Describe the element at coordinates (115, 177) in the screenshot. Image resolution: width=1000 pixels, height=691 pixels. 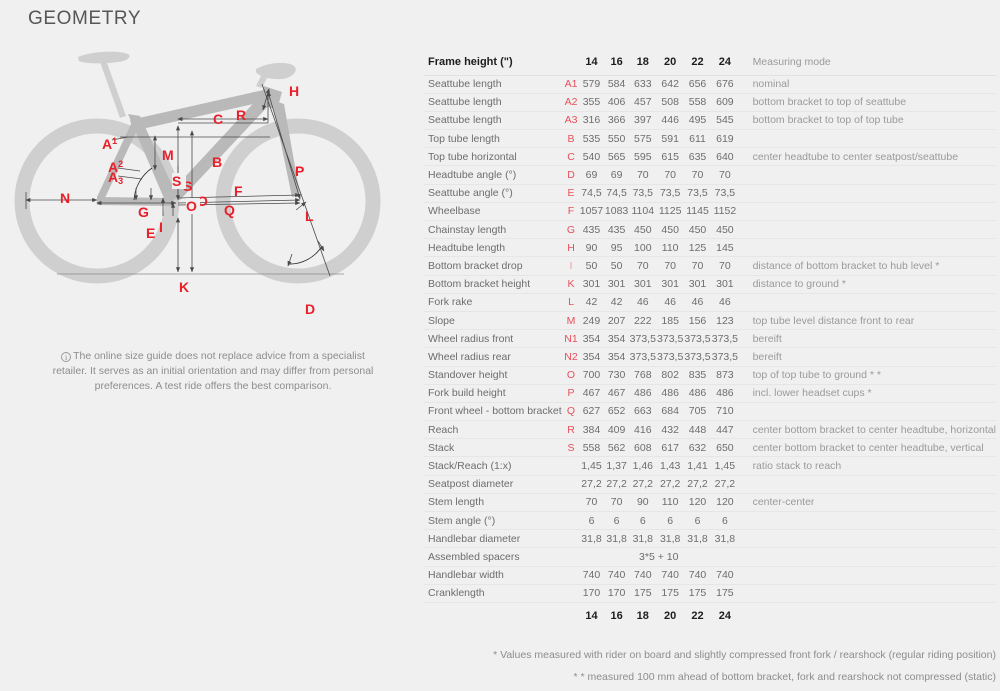
I see `label-A3: A3` at that location.